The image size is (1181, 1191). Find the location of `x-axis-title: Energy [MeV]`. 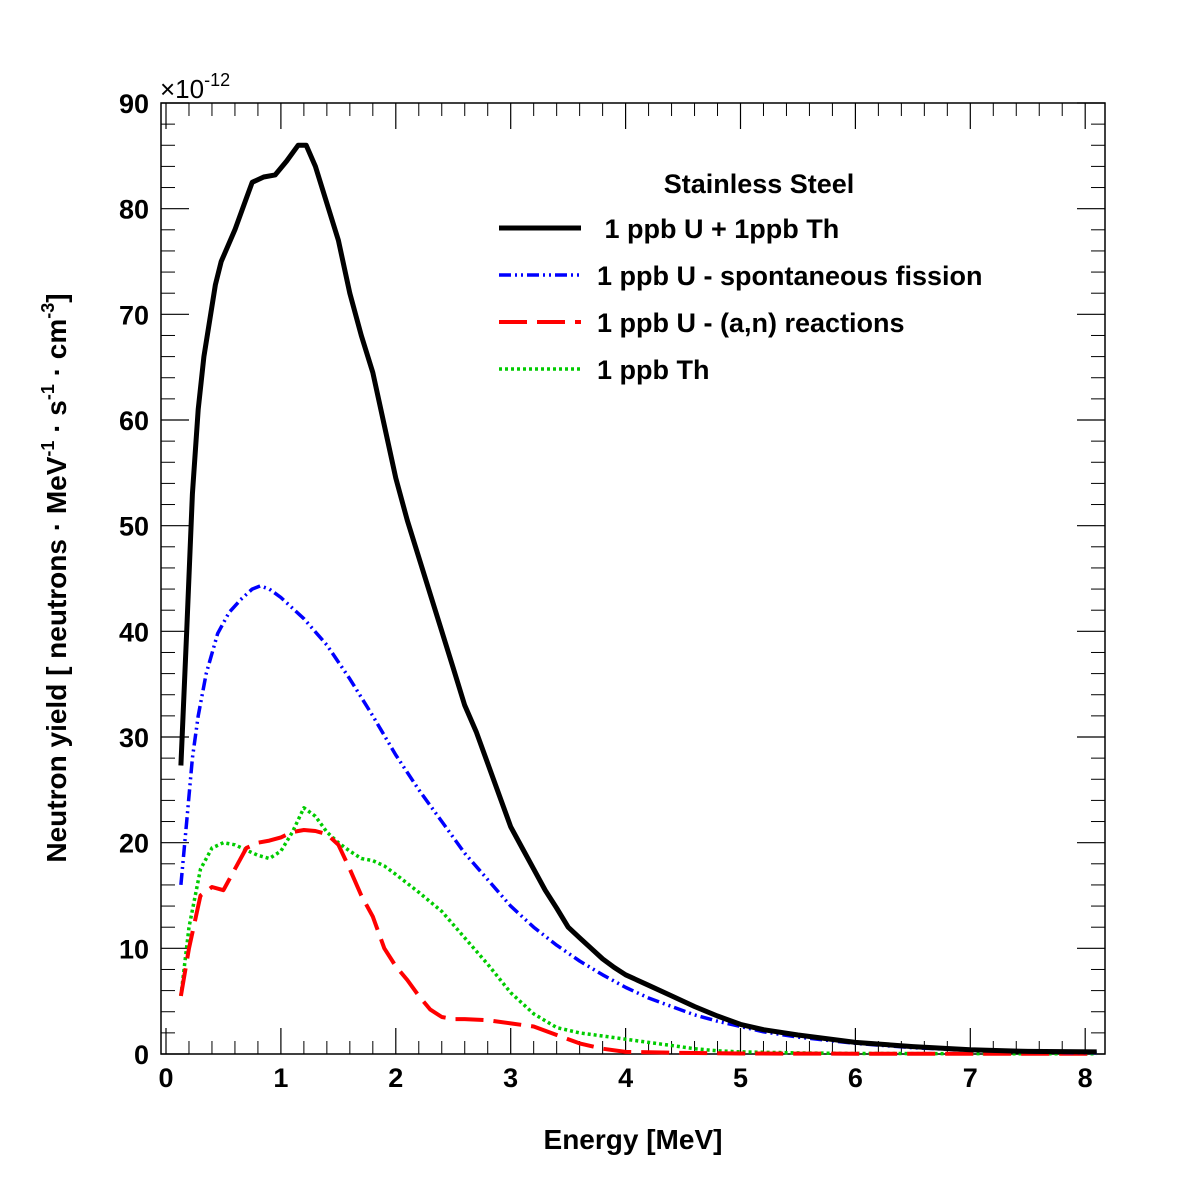

x-axis-title: Energy [MeV] is located at coordinates (633, 1139).